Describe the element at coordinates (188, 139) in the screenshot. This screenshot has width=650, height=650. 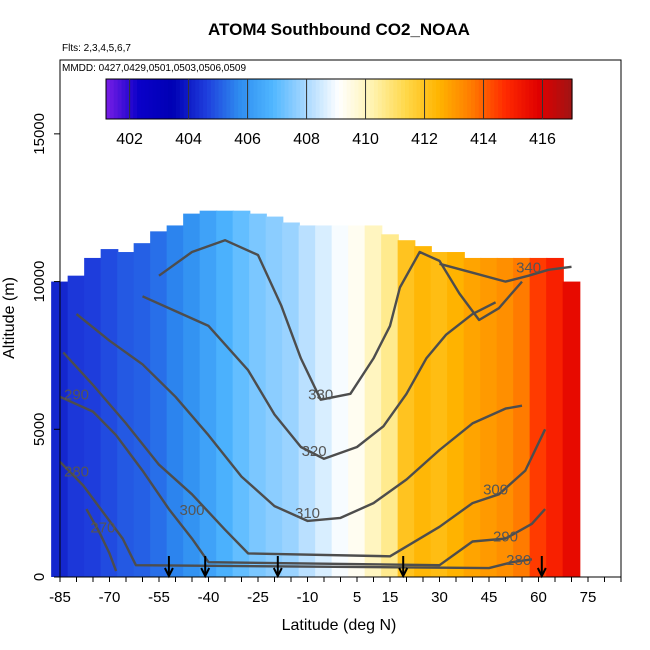
I see `colorbar-label-404: 404` at that location.